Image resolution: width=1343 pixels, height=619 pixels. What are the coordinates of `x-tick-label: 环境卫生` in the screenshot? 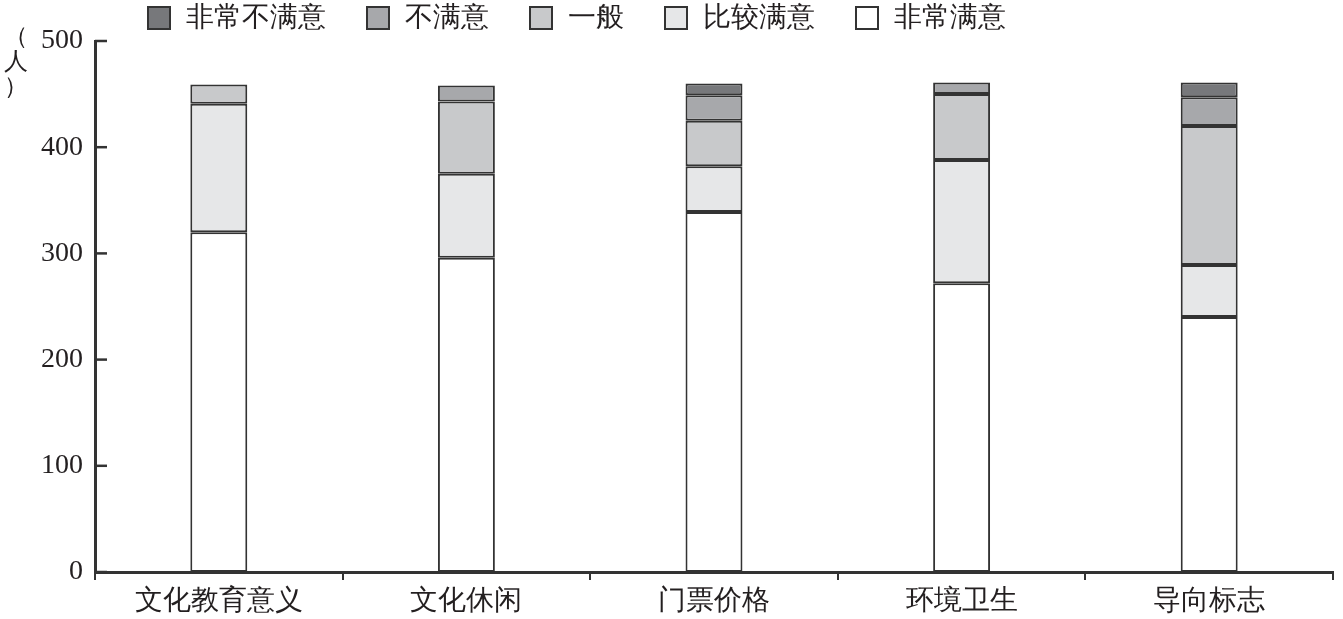 It's located at (961, 600).